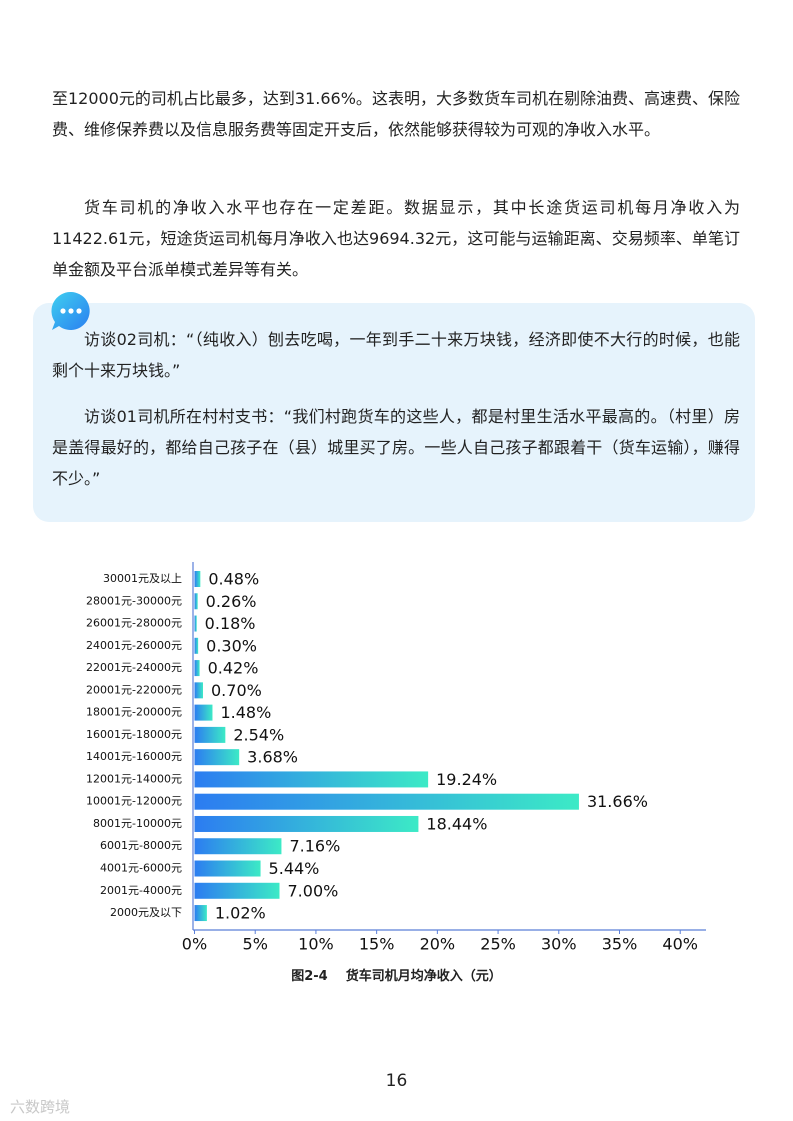  What do you see at coordinates (141, 868) in the screenshot?
I see `y-tick-label: 4001元-6000元` at bounding box center [141, 868].